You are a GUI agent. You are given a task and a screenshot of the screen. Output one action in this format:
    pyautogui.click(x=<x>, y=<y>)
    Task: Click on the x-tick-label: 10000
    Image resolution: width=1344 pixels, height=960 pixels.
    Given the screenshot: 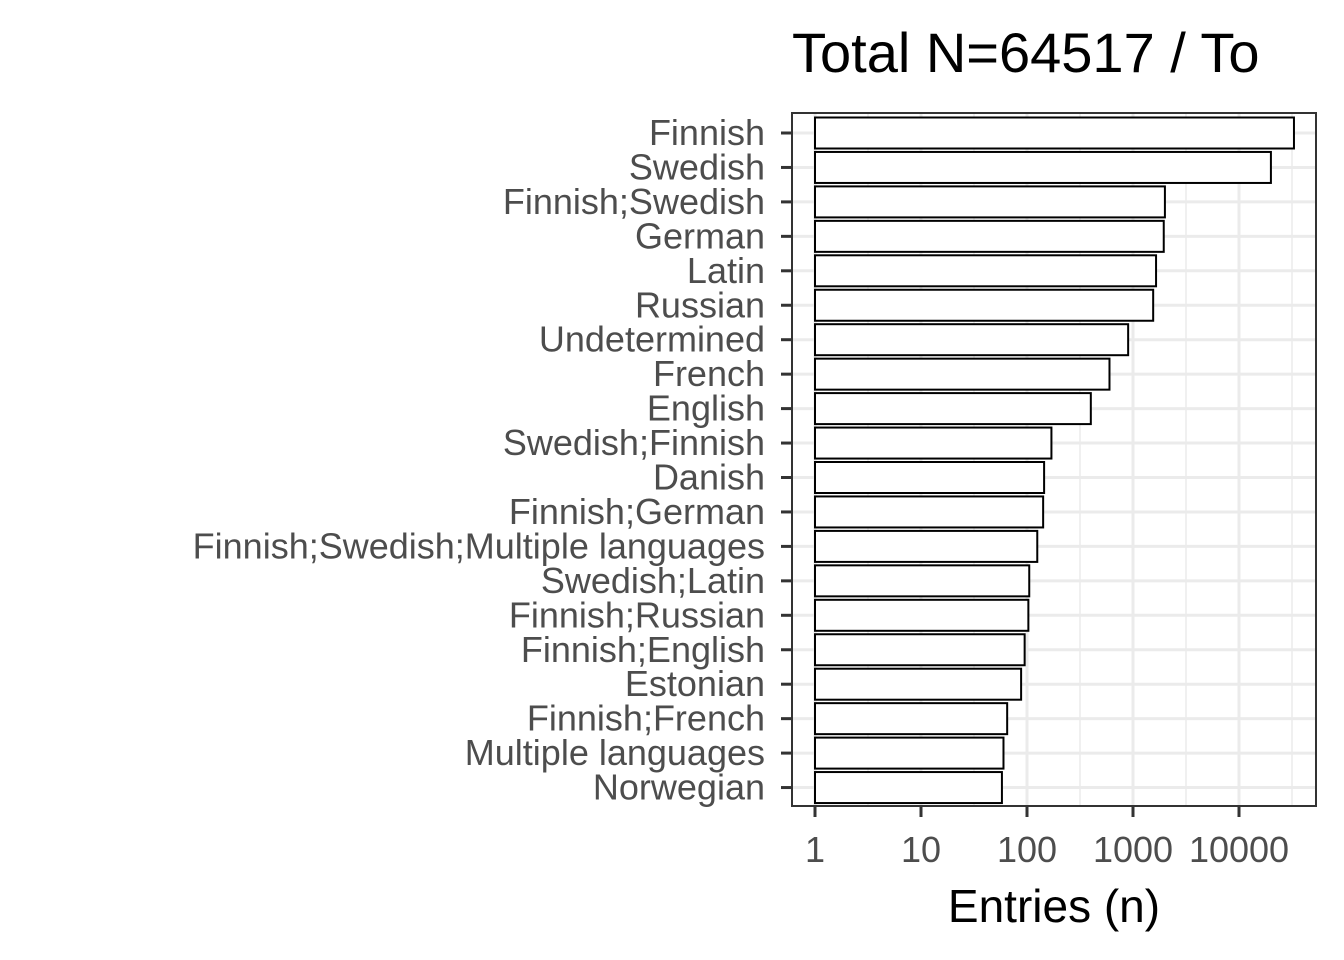 What is the action you would take?
    pyautogui.click(x=1239, y=849)
    